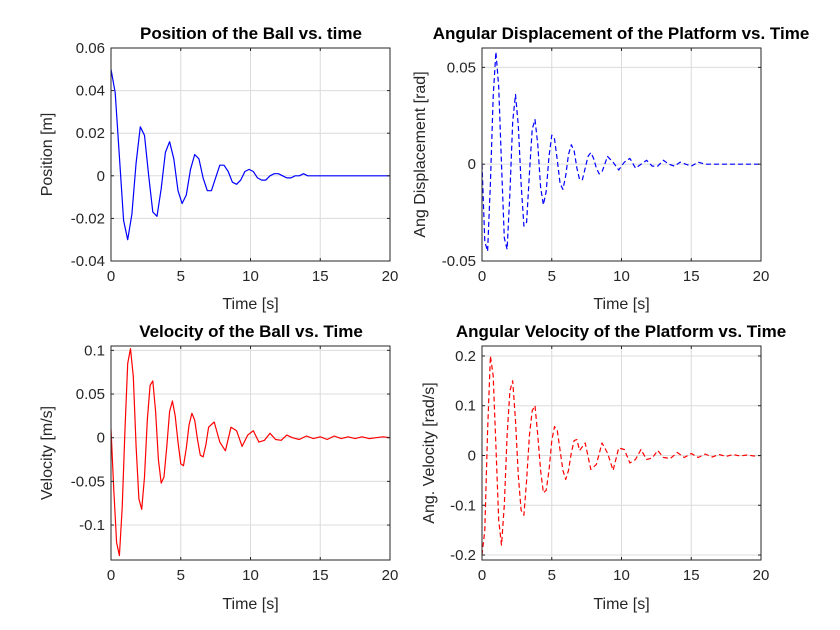  What do you see at coordinates (251, 331) in the screenshot?
I see `chart-title: Velocity of the Ball vs. Time` at bounding box center [251, 331].